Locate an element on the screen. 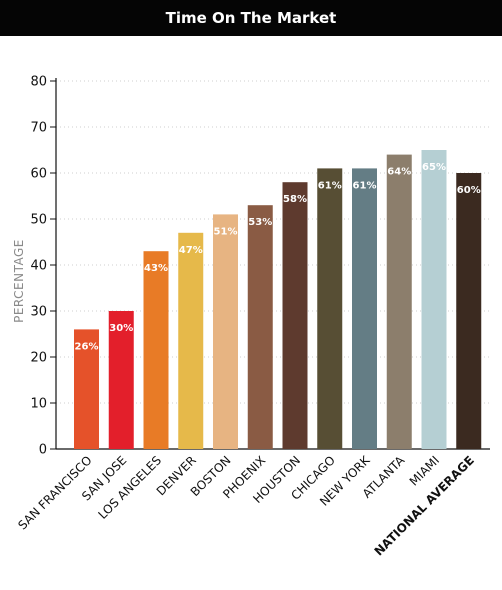 Image resolution: width=502 pixels, height=590 pixels. y-tick-label: 40 is located at coordinates (38, 266).